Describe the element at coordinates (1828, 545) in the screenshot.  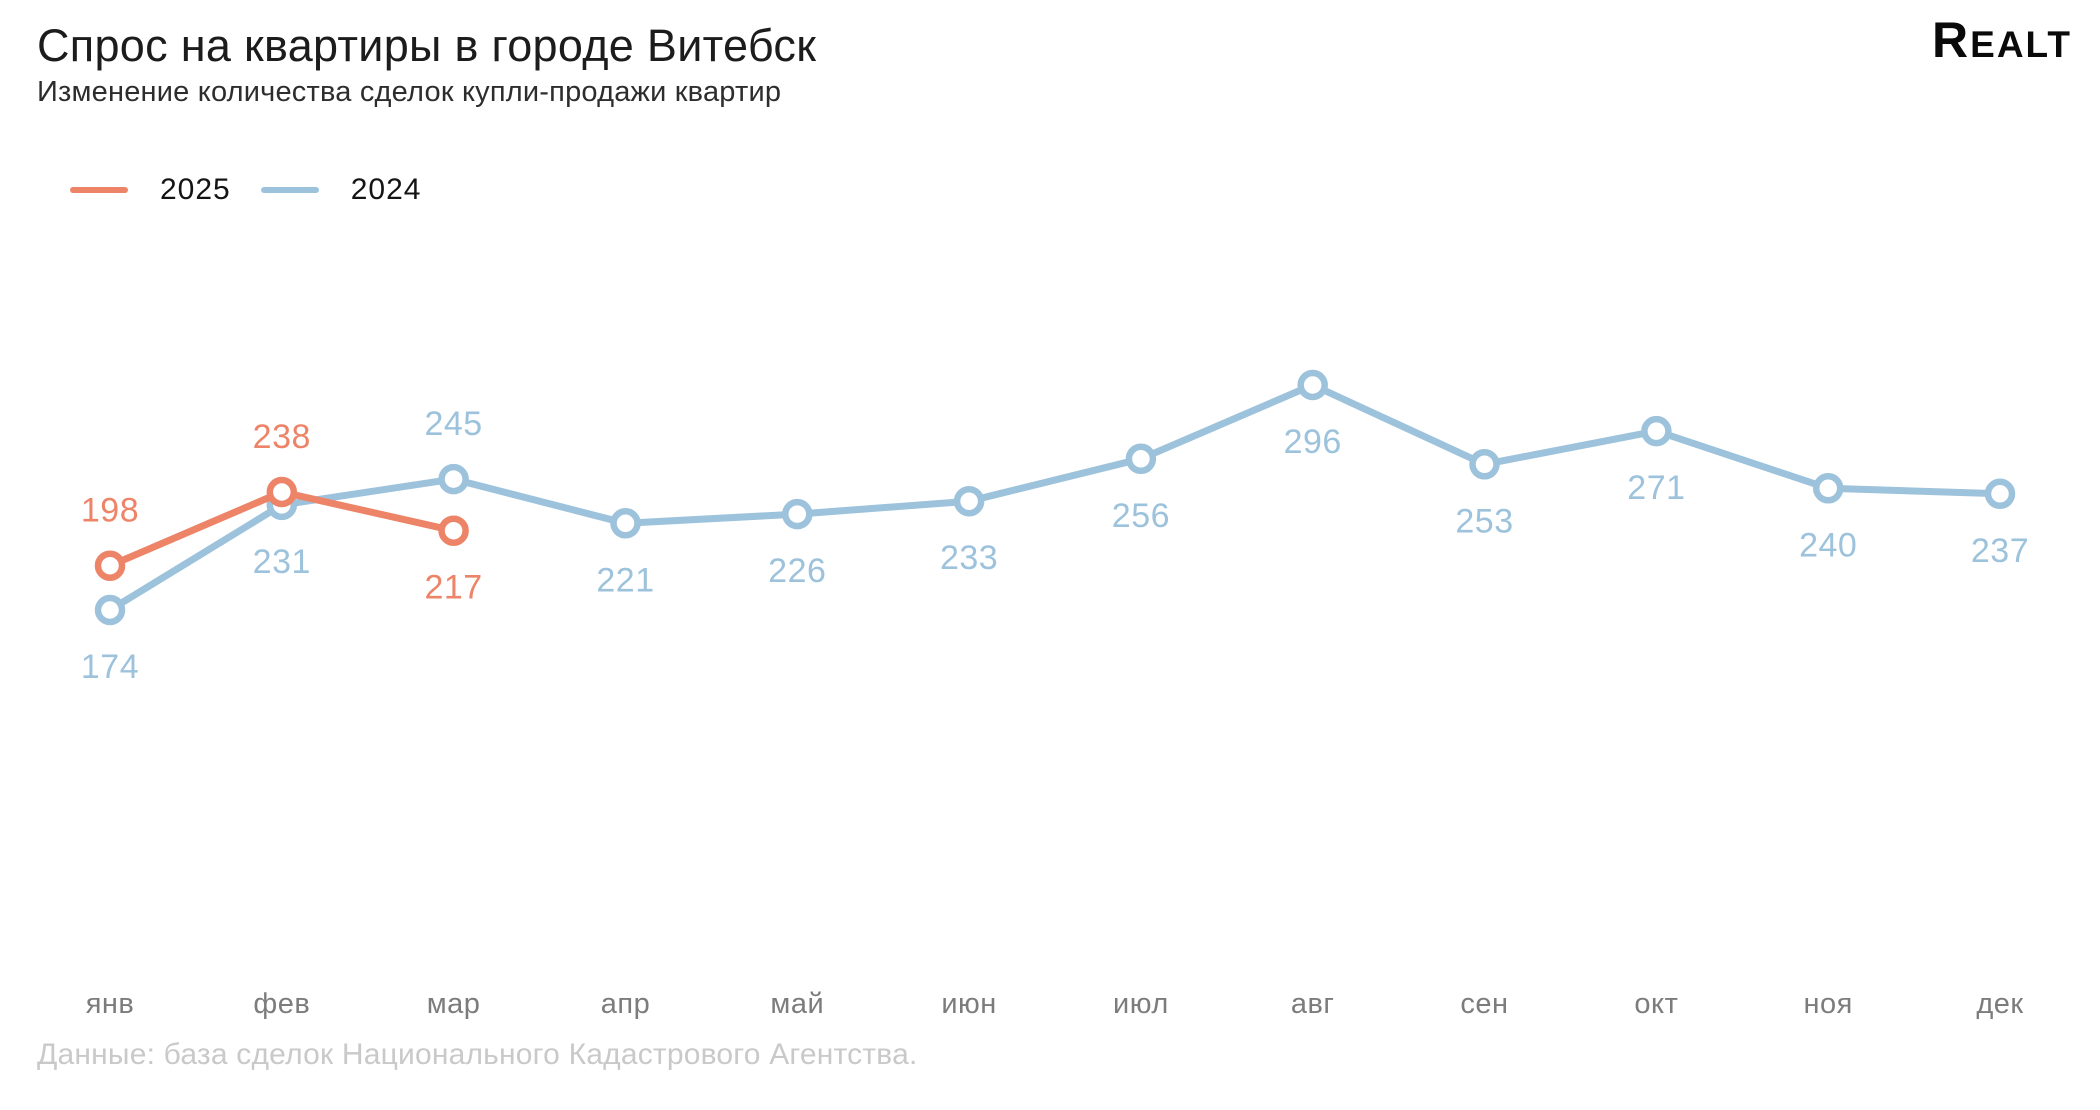
I see `series-2024-point-label: 240` at that location.